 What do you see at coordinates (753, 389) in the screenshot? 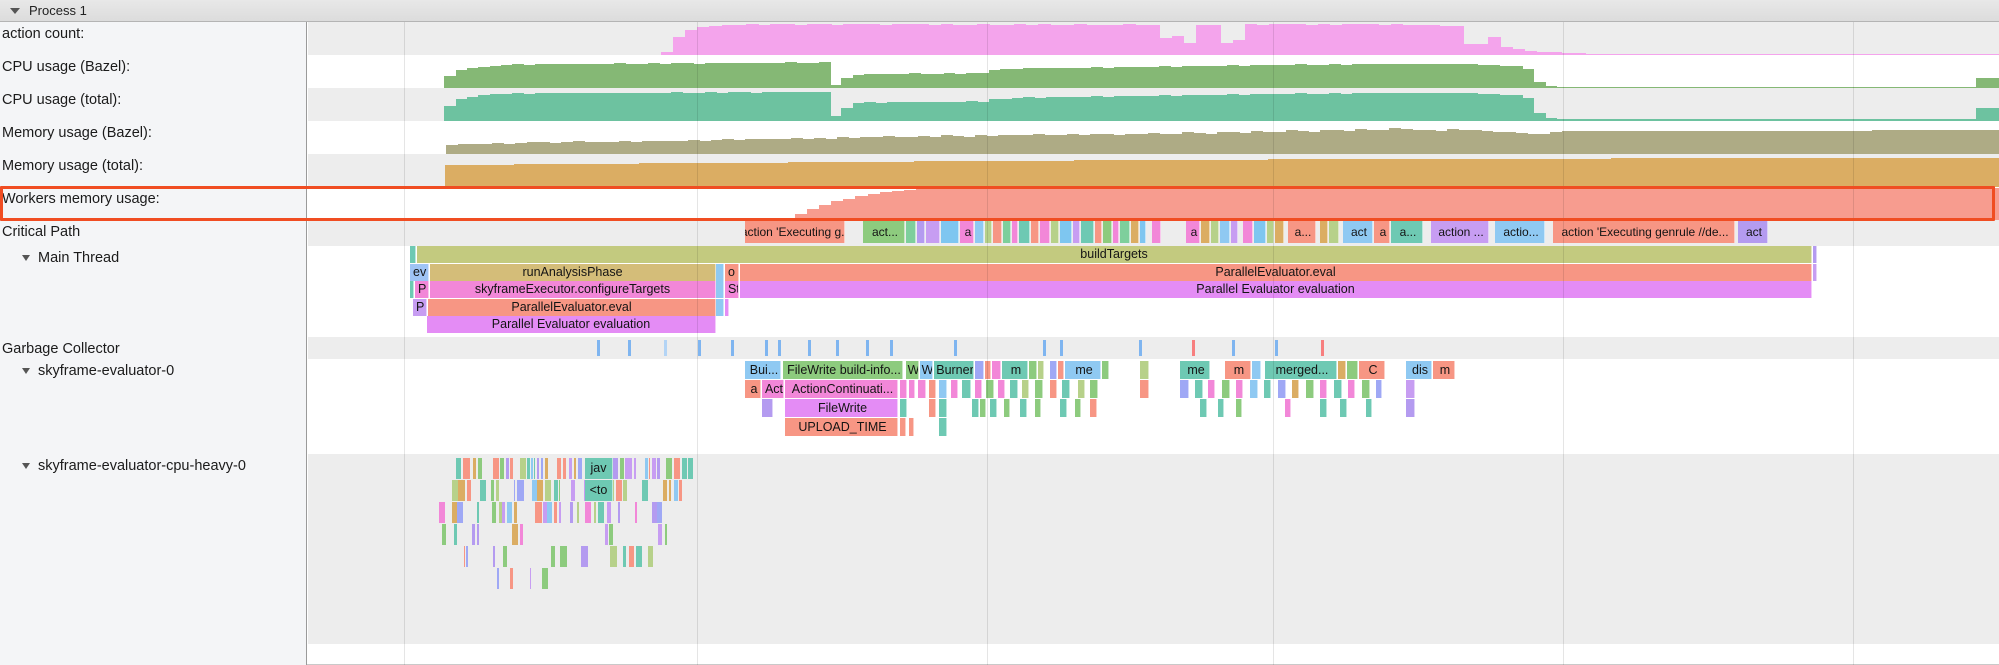
I see `skyframe-evaluator-slice: a` at bounding box center [753, 389].